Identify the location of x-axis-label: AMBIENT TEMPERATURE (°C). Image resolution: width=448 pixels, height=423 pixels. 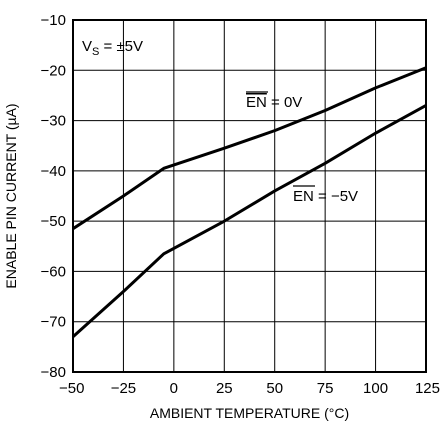
(249, 413).